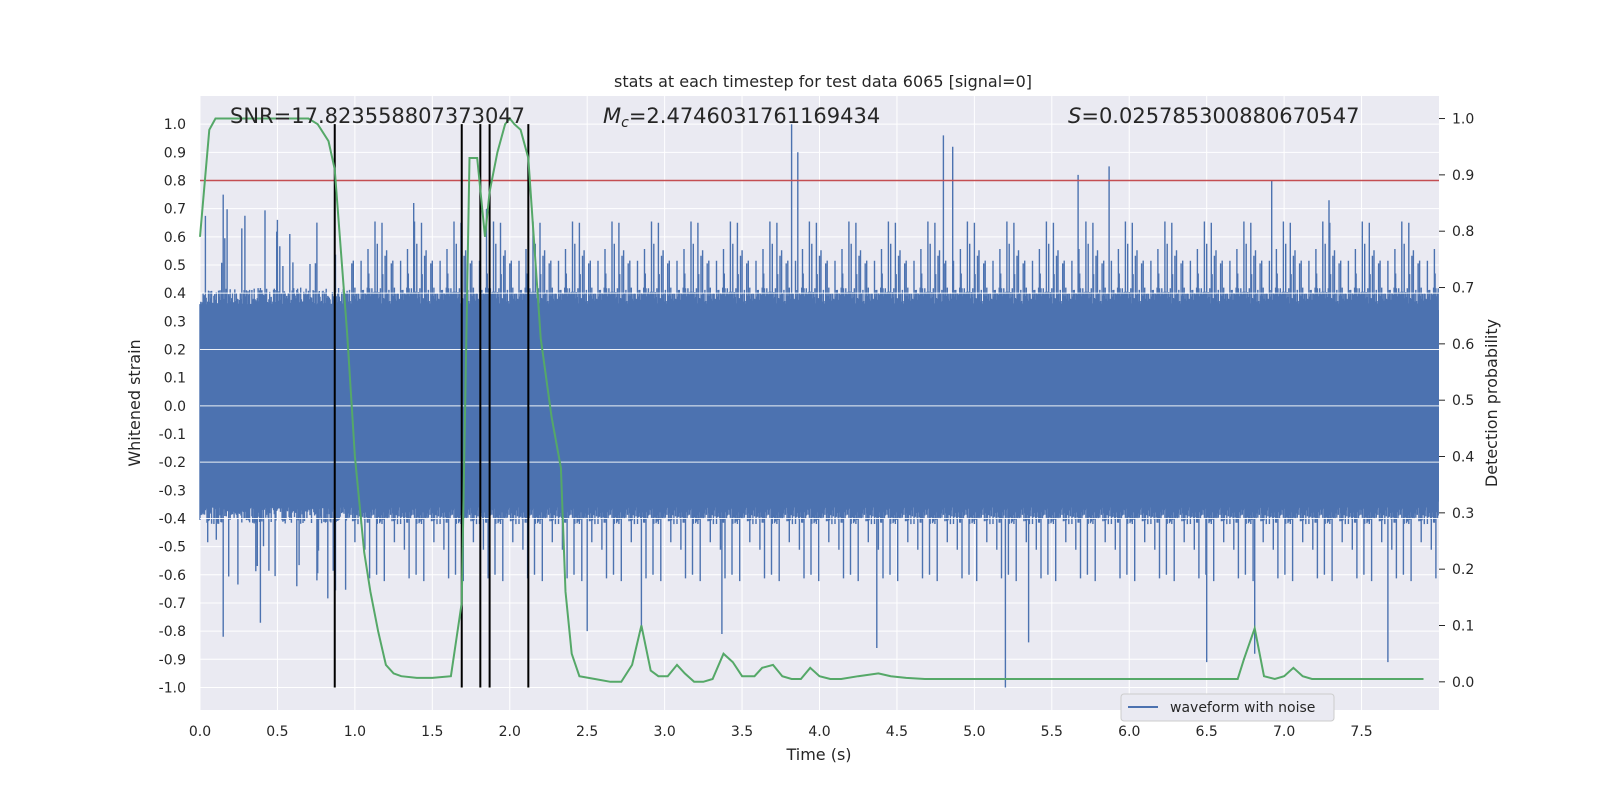  Describe the element at coordinates (1463, 176) in the screenshot. I see `y-right-tick-label: 0.9` at that location.